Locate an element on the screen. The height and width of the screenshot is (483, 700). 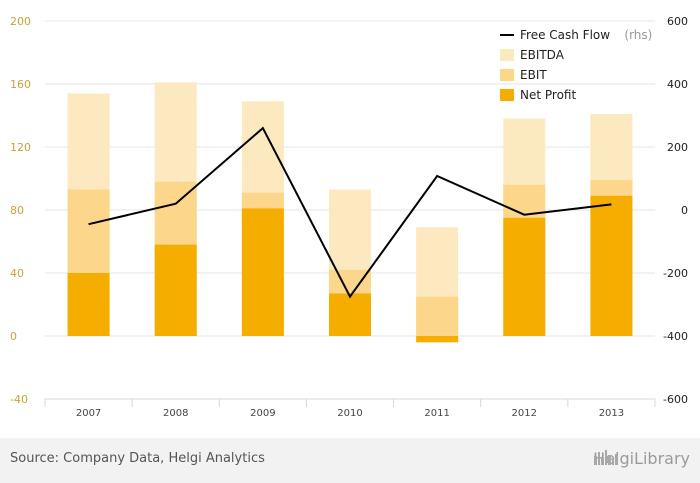
right-axis-tick: 400 is located at coordinates (677, 84).